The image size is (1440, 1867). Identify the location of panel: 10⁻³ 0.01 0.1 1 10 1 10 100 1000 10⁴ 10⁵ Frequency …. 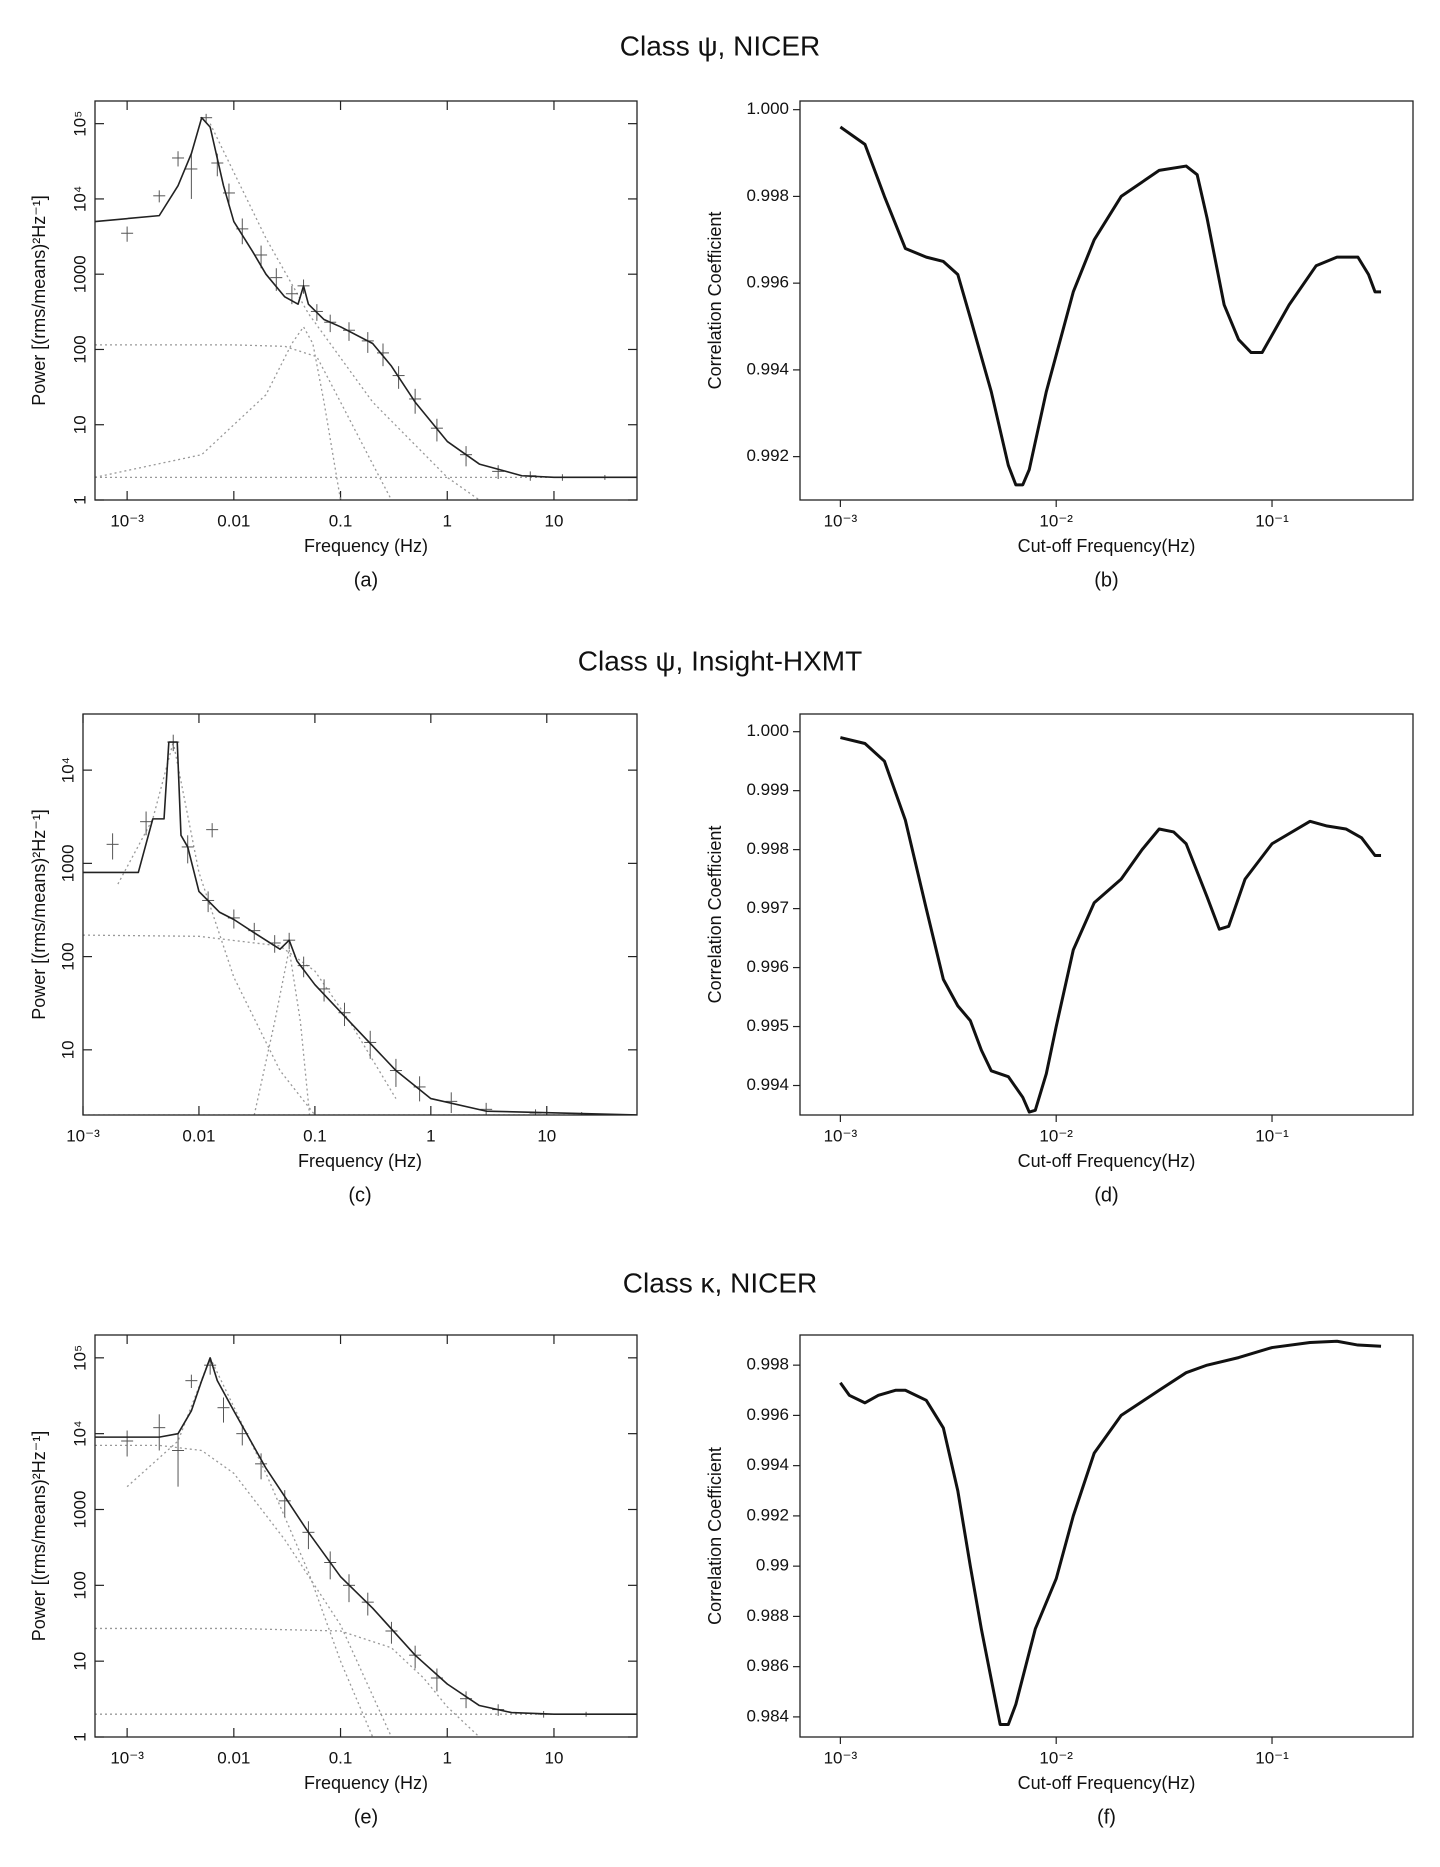
(333, 345).